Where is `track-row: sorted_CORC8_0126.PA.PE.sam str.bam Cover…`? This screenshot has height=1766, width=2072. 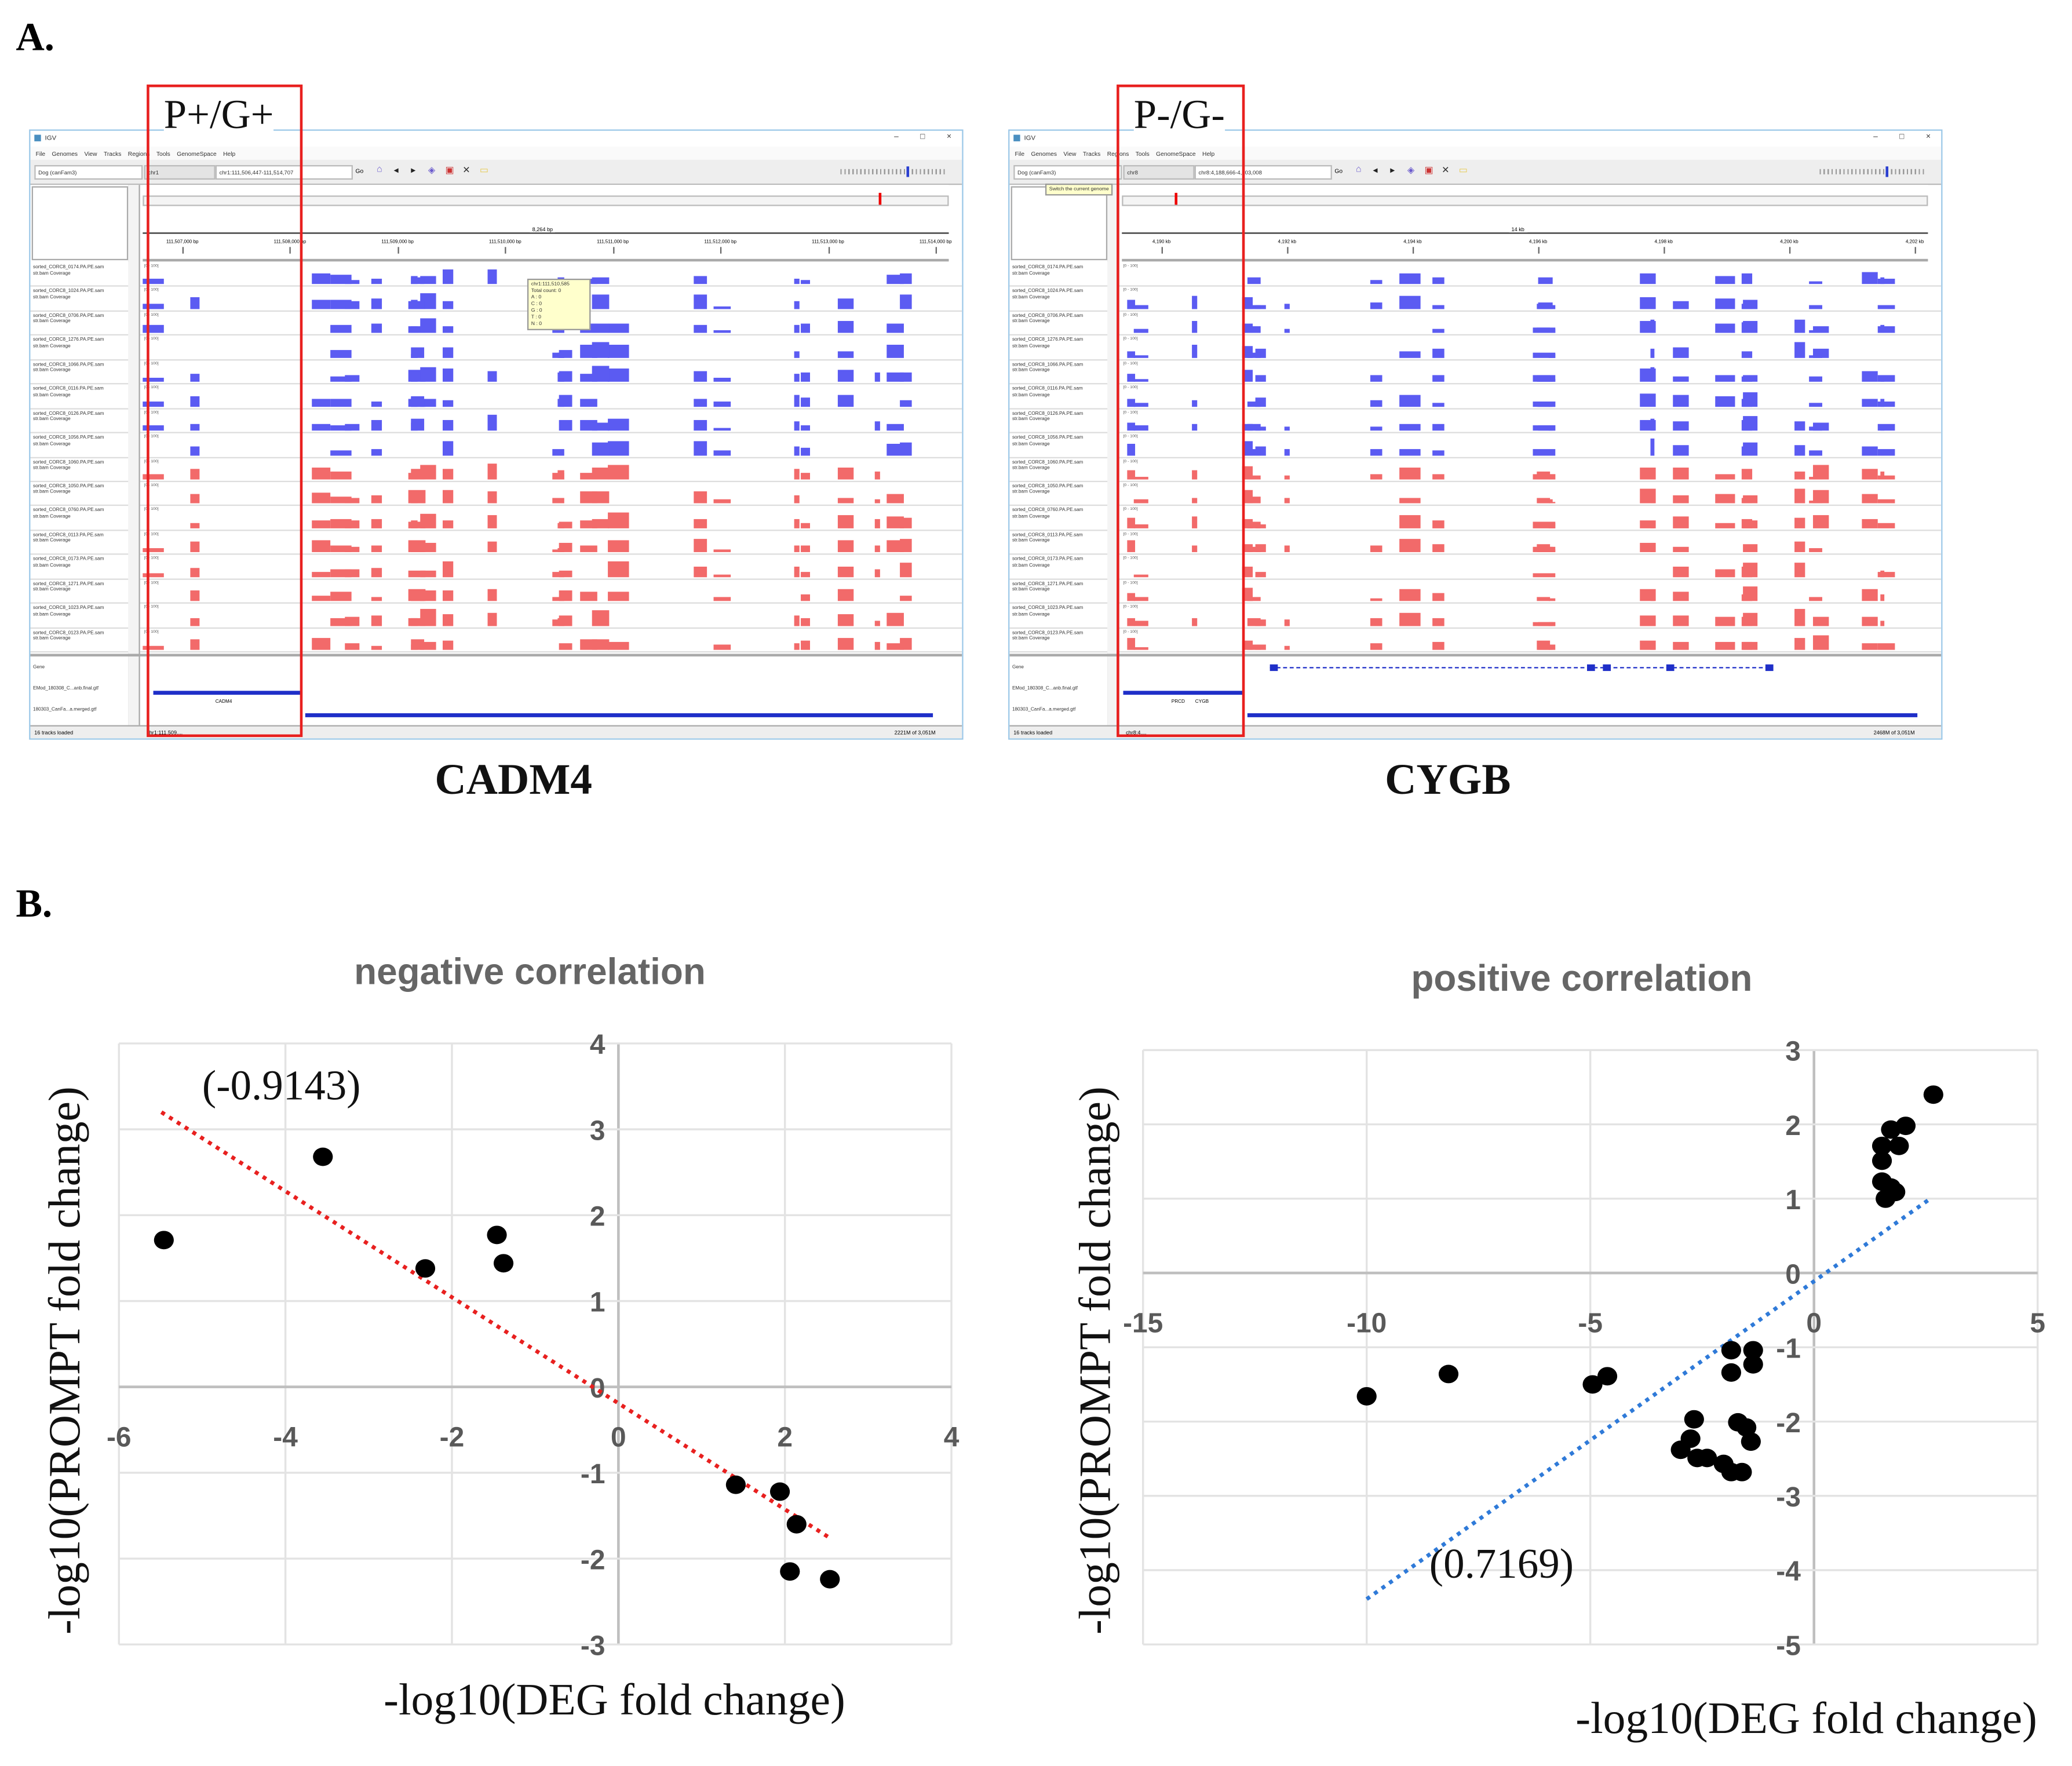
track-row: sorted_CORC8_0126.PA.PE.sam str.bam Cover… is located at coordinates (496, 420).